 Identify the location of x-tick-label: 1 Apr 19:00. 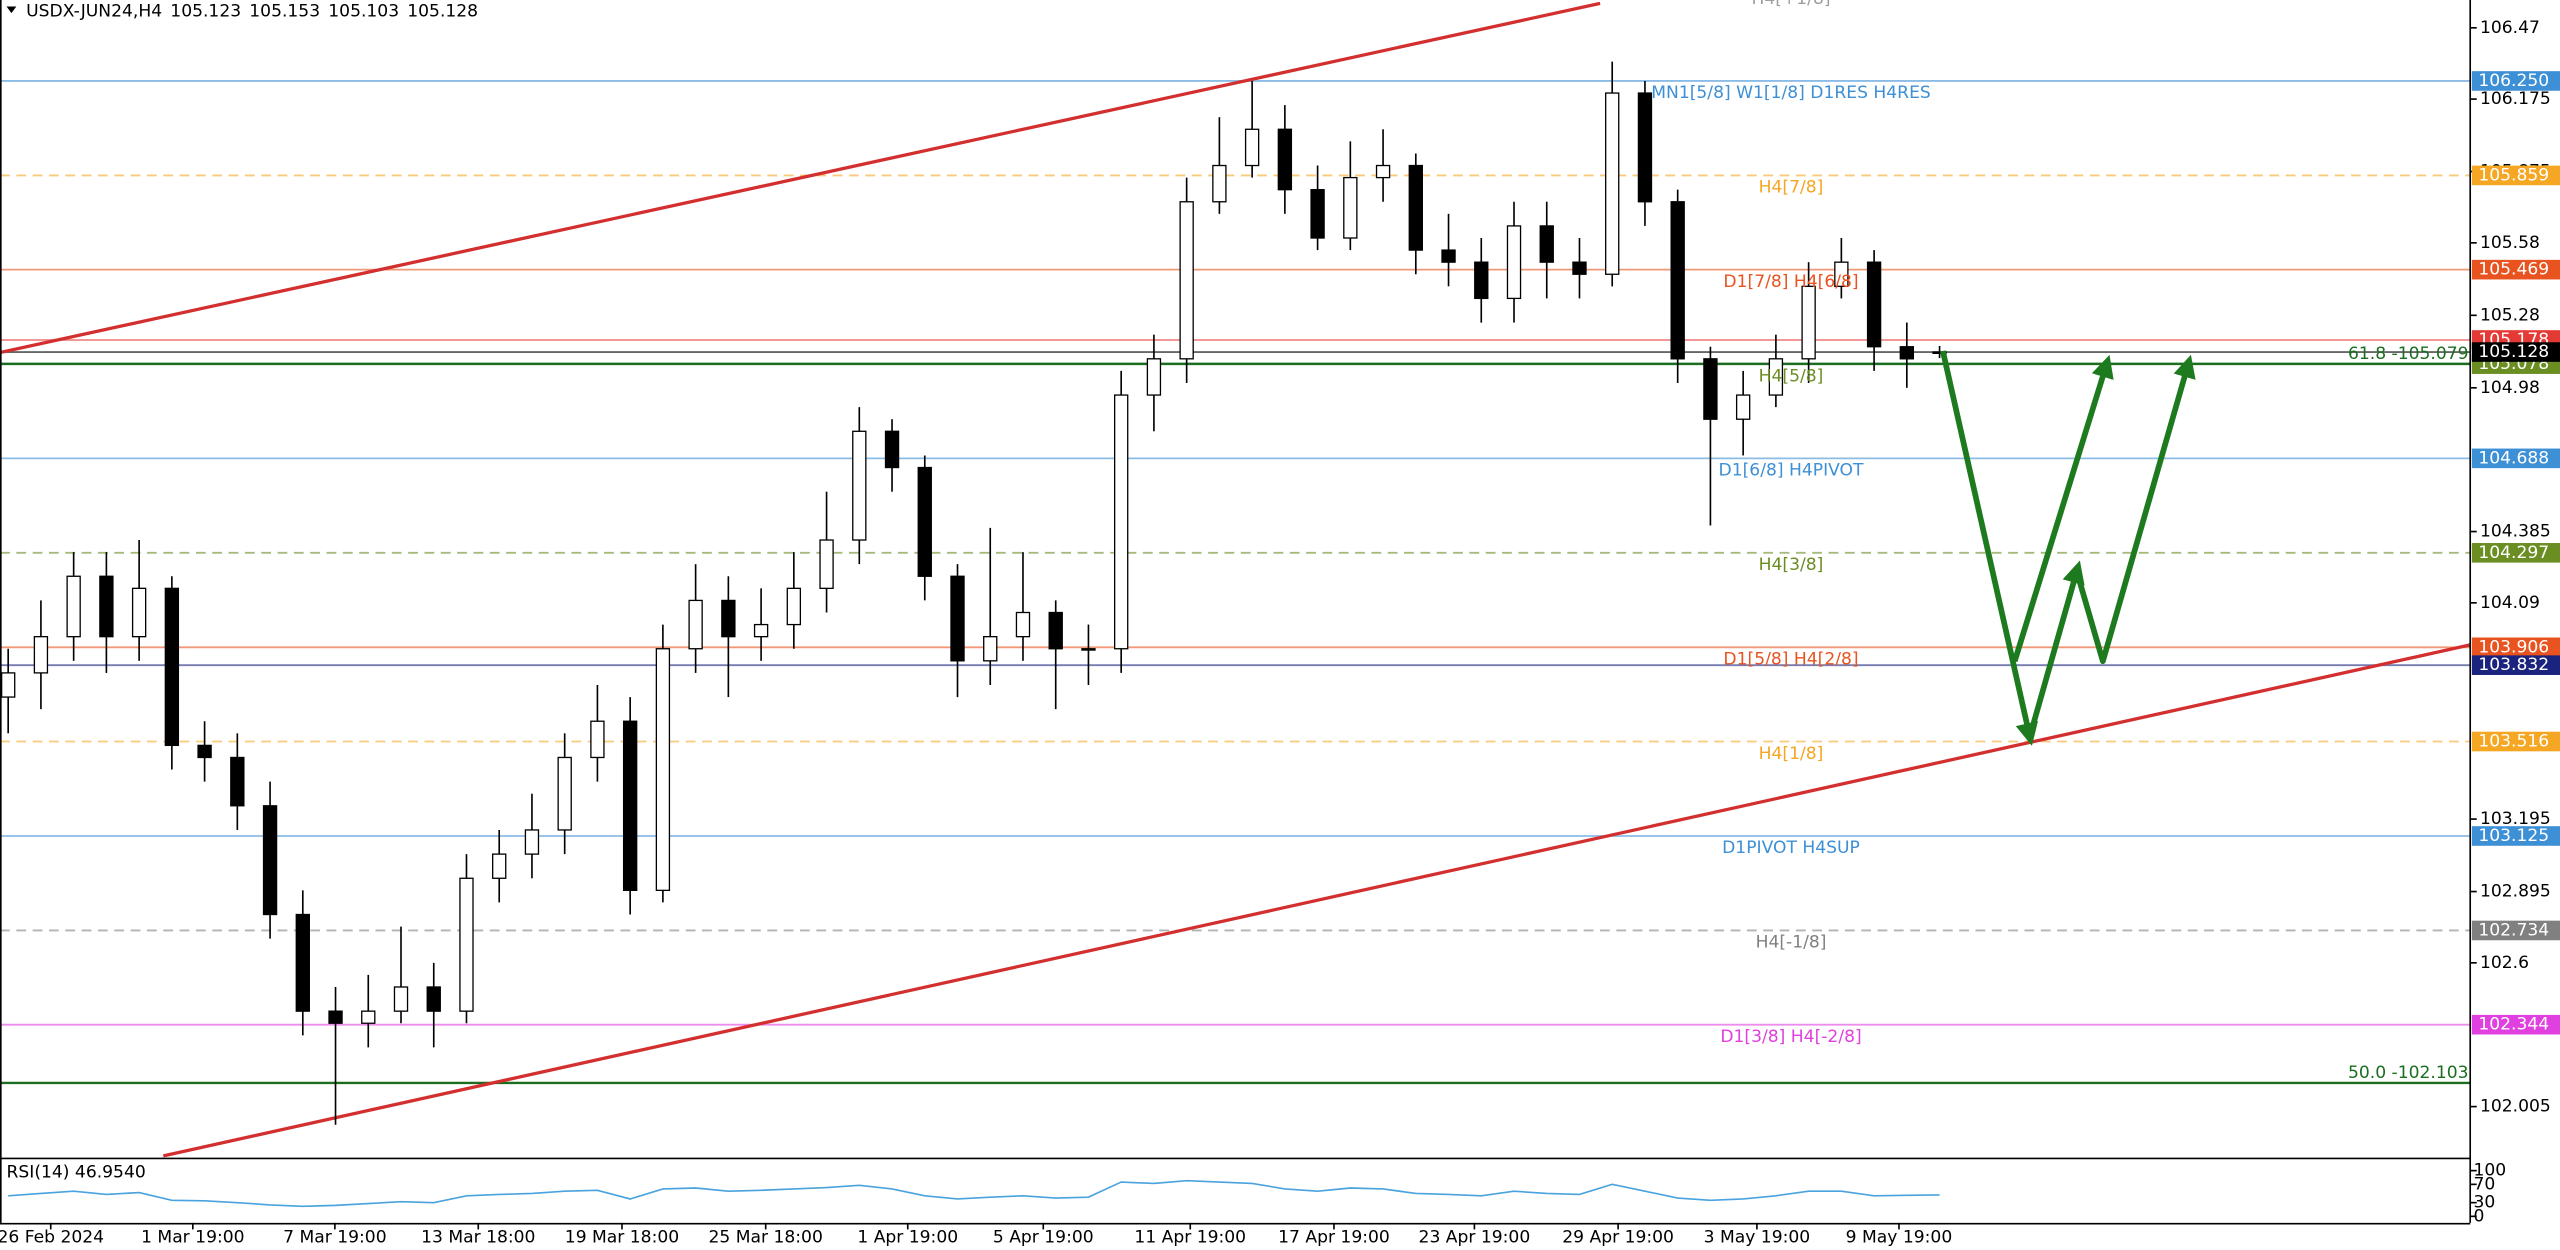
(907, 1238).